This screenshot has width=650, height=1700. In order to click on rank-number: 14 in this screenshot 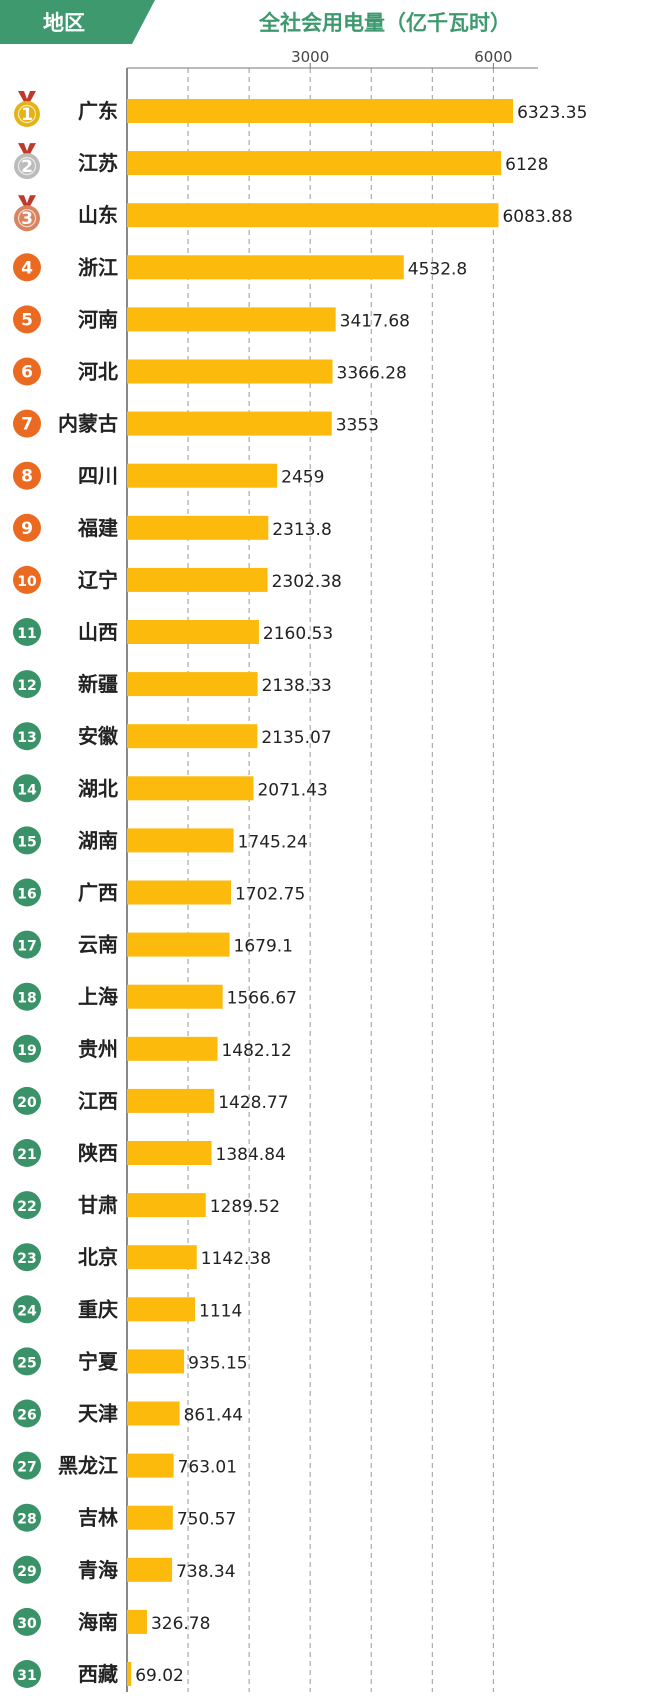, I will do `click(27, 790)`.